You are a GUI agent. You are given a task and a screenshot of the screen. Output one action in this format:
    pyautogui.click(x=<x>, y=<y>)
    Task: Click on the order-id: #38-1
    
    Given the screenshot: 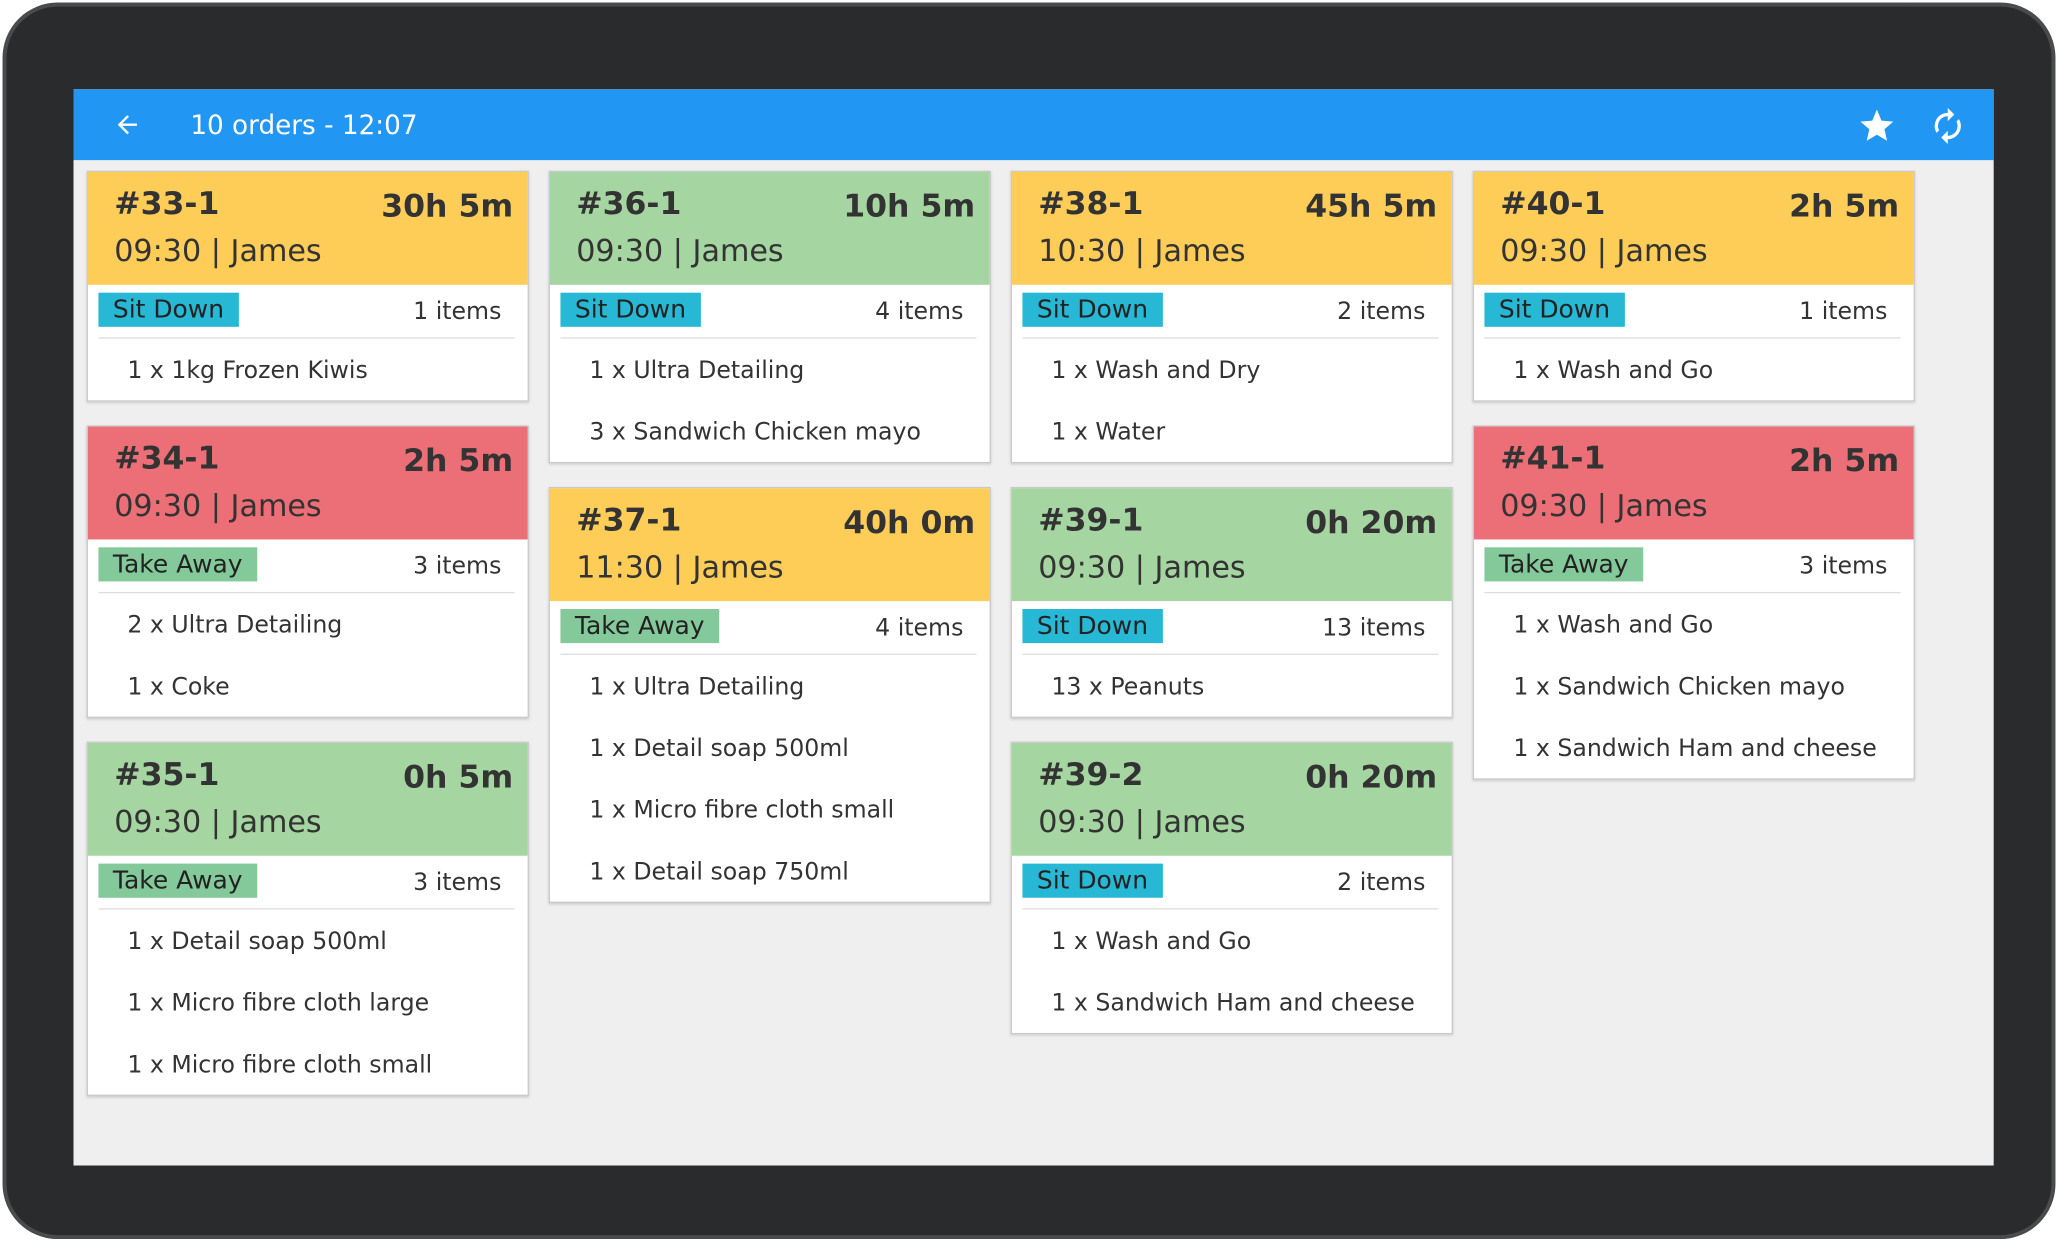 What is the action you would take?
    pyautogui.click(x=1091, y=203)
    